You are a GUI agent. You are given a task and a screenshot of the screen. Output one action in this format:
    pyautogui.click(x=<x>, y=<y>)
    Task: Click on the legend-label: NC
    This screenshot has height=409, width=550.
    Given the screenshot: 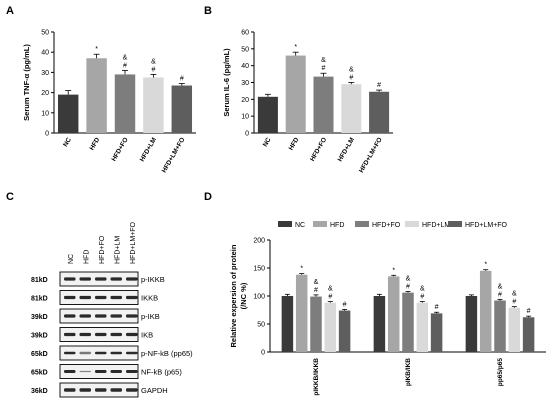 What is the action you would take?
    pyautogui.click(x=300, y=225)
    